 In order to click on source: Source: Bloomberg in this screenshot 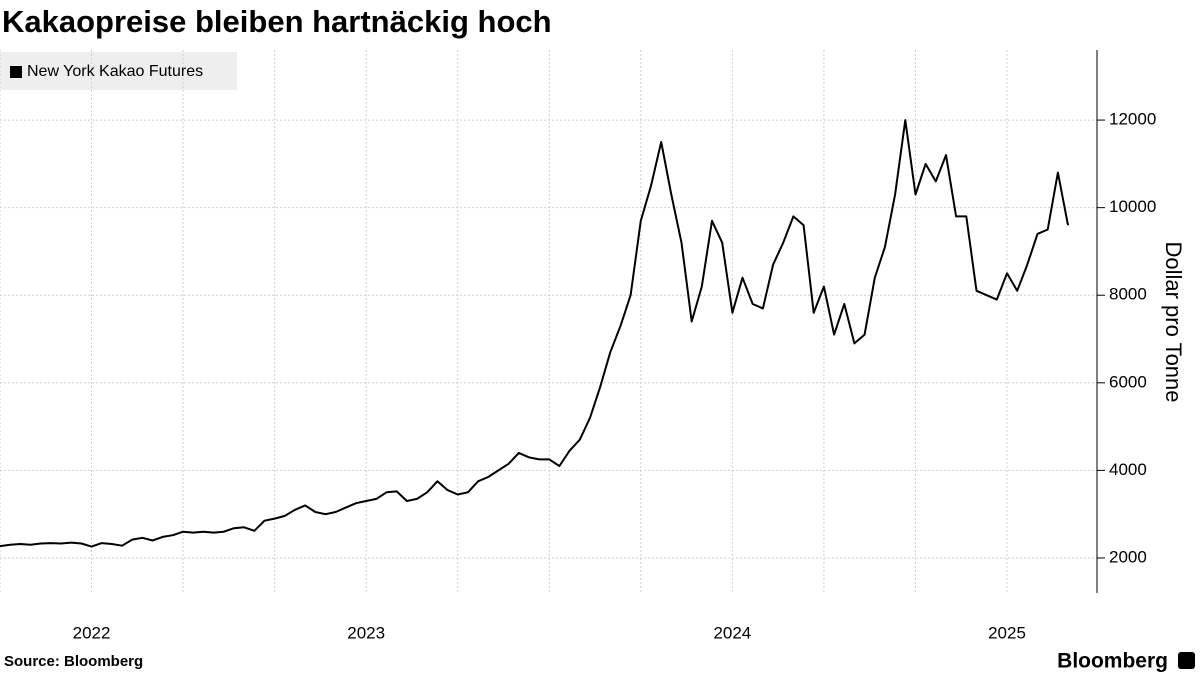, I will do `click(73, 661)`.